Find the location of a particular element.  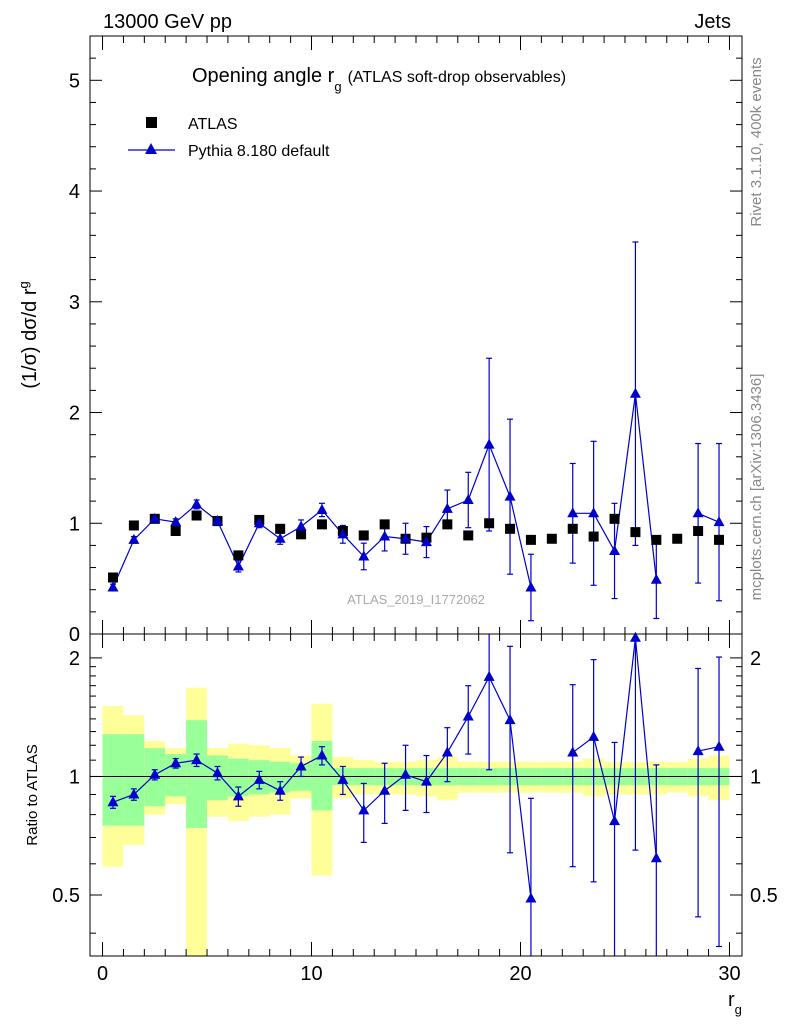

main-y-tick-label: 1 is located at coordinates (74, 524).